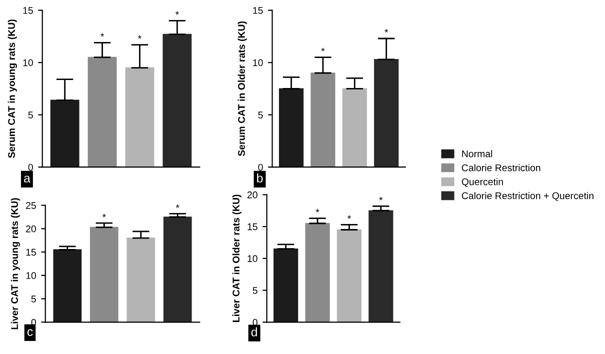 Image resolution: width=605 pixels, height=354 pixels. Describe the element at coordinates (260, 178) in the screenshot. I see `text: b` at that location.